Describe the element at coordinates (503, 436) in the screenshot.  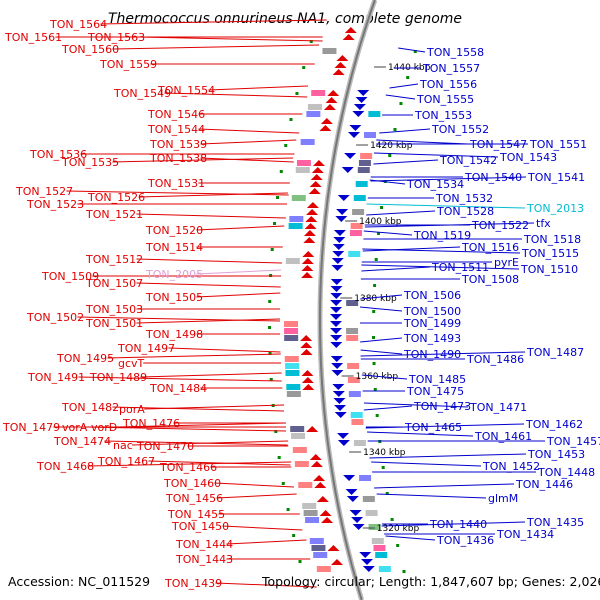
I see `gene-label-right: TON_1461` at that location.